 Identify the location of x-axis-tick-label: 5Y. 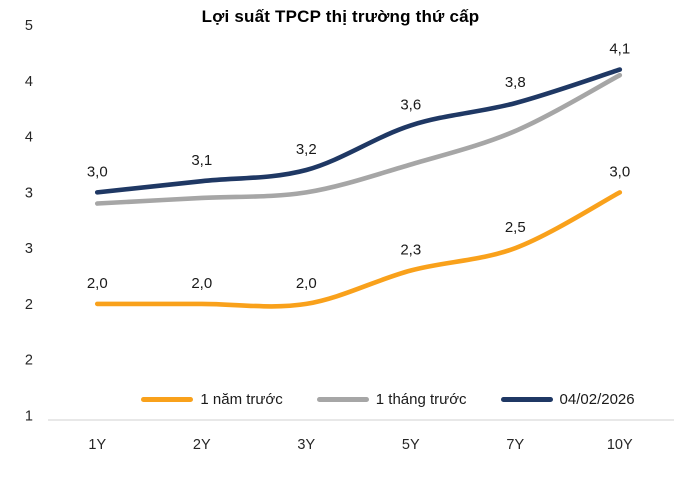
(411, 445).